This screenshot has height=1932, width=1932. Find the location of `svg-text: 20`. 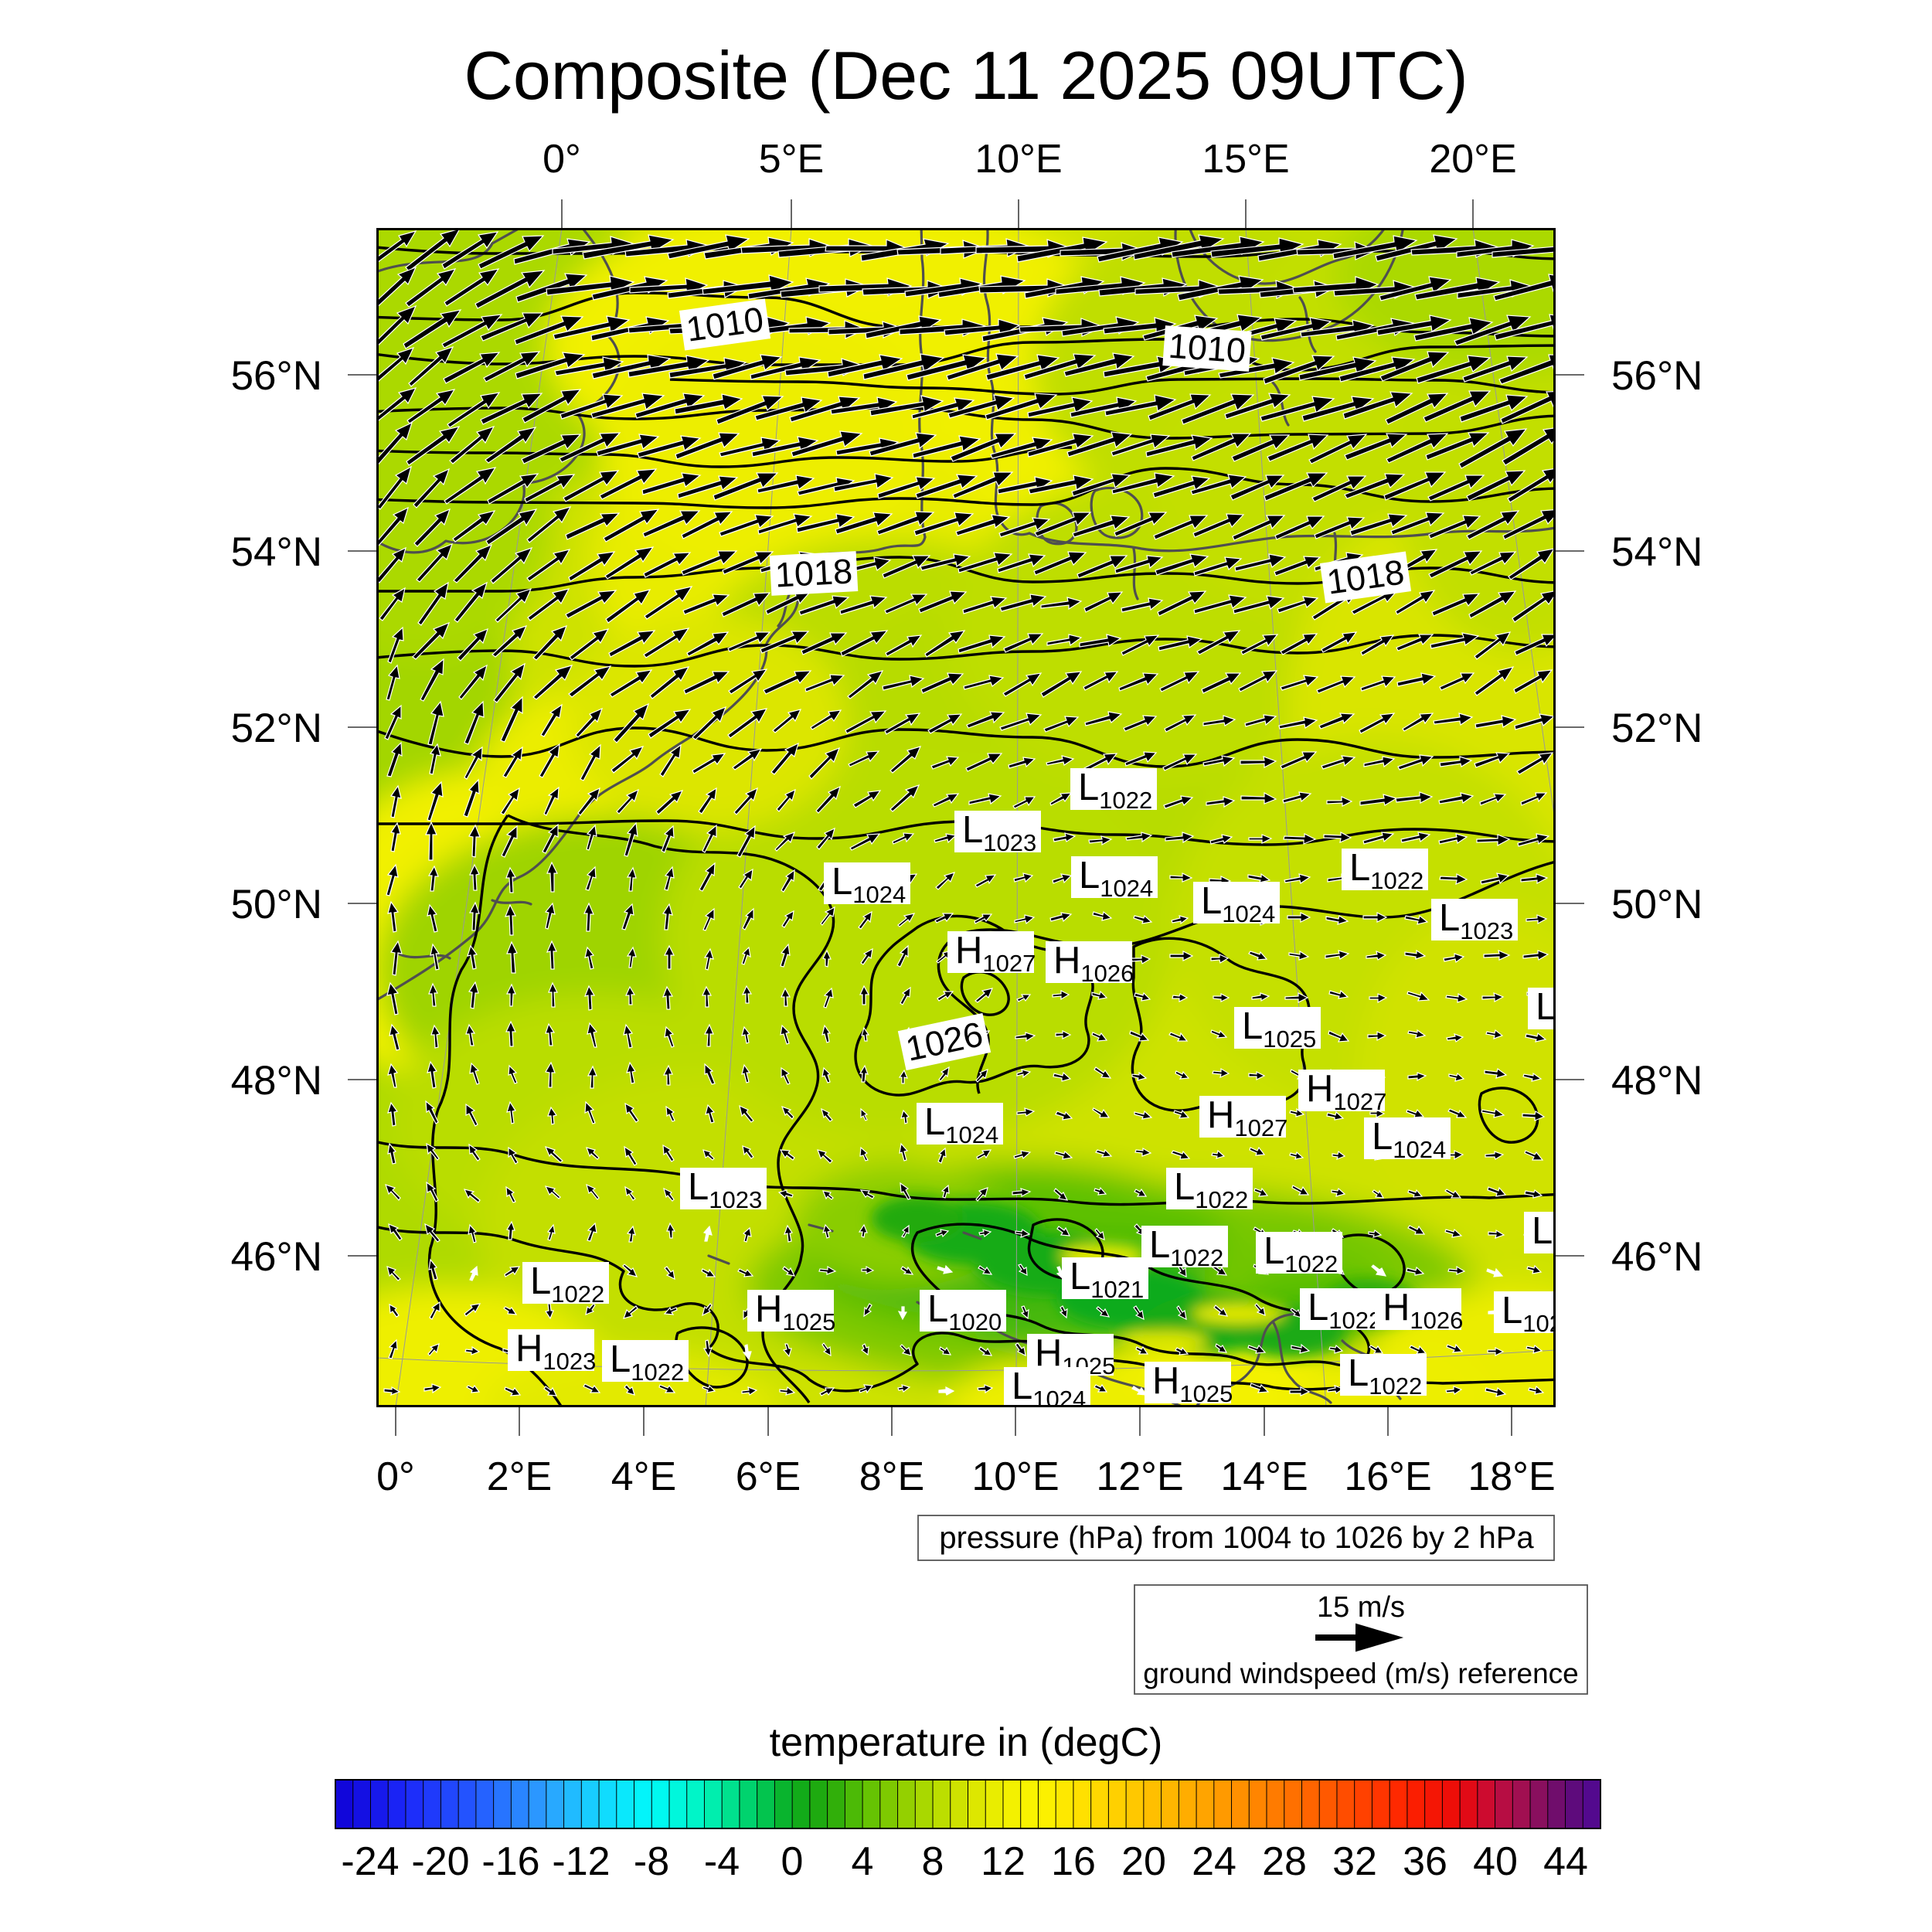

svg-text: 20 is located at coordinates (1143, 1862).